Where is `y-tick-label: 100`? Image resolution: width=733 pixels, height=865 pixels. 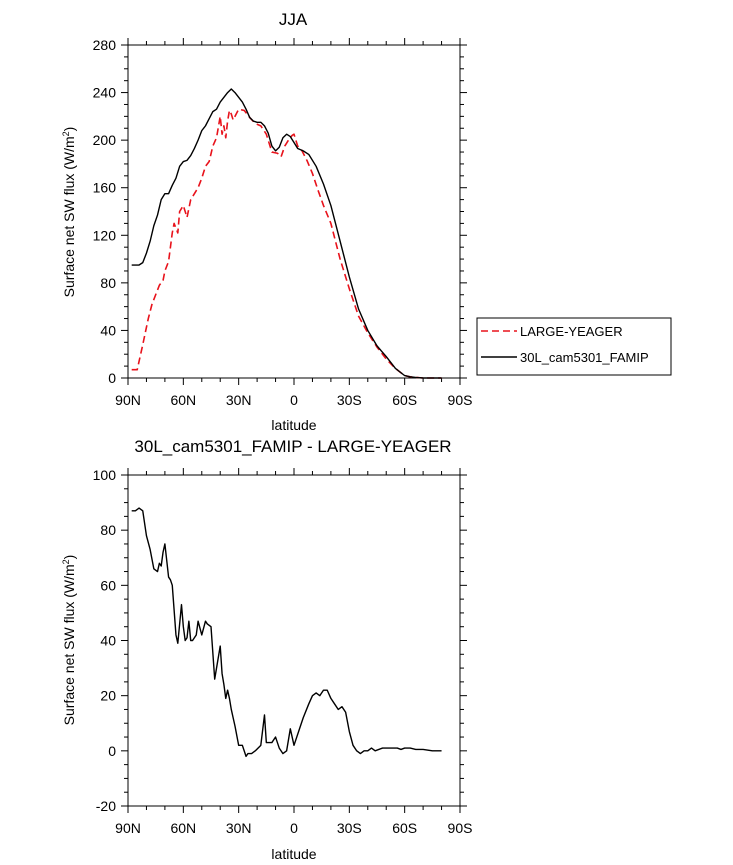 y-tick-label: 100 is located at coordinates (105, 475).